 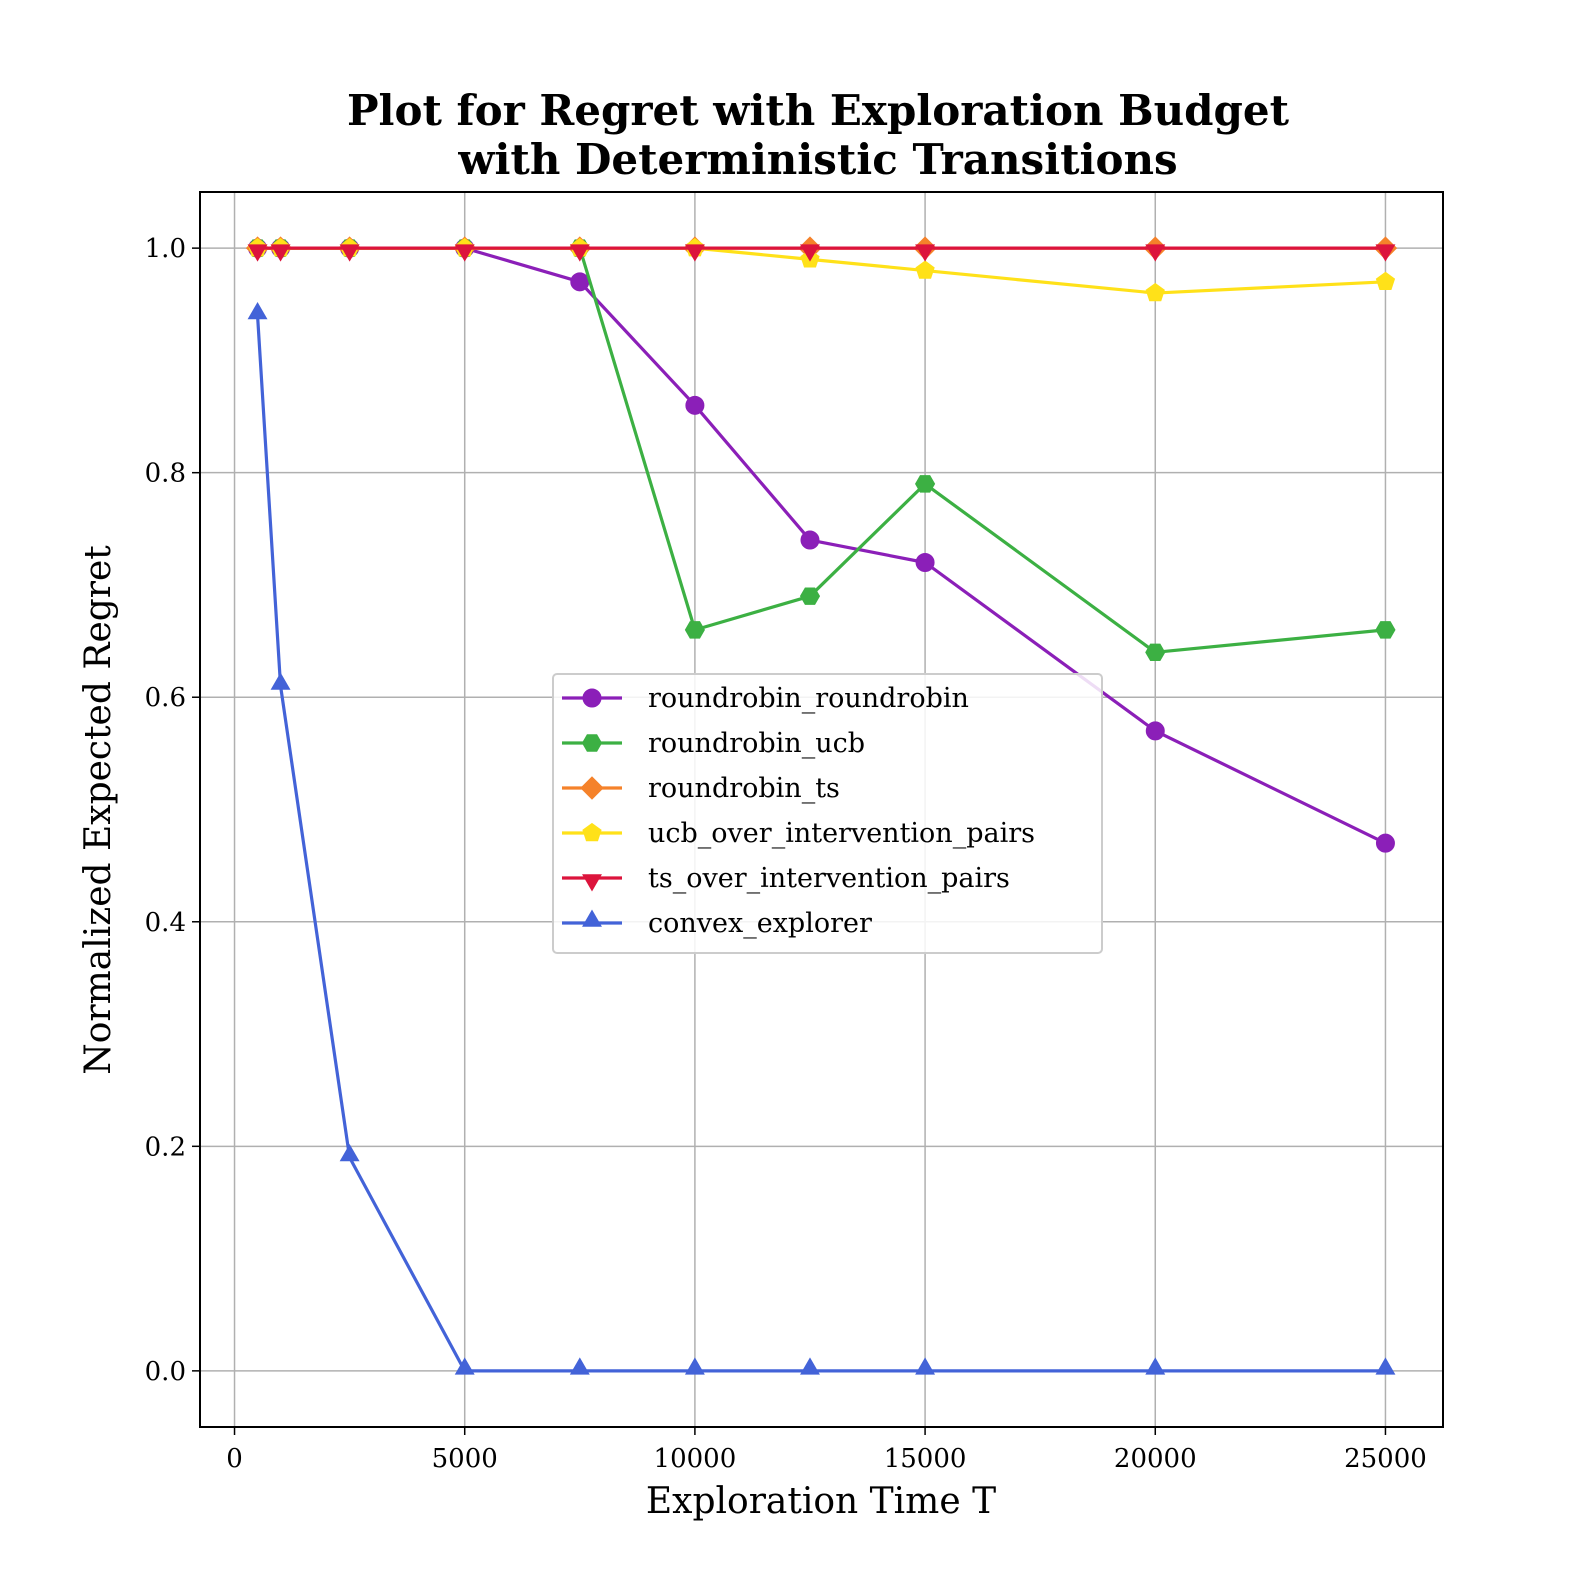 I want to click on x-tick-label: 15000, so click(x=925, y=1459).